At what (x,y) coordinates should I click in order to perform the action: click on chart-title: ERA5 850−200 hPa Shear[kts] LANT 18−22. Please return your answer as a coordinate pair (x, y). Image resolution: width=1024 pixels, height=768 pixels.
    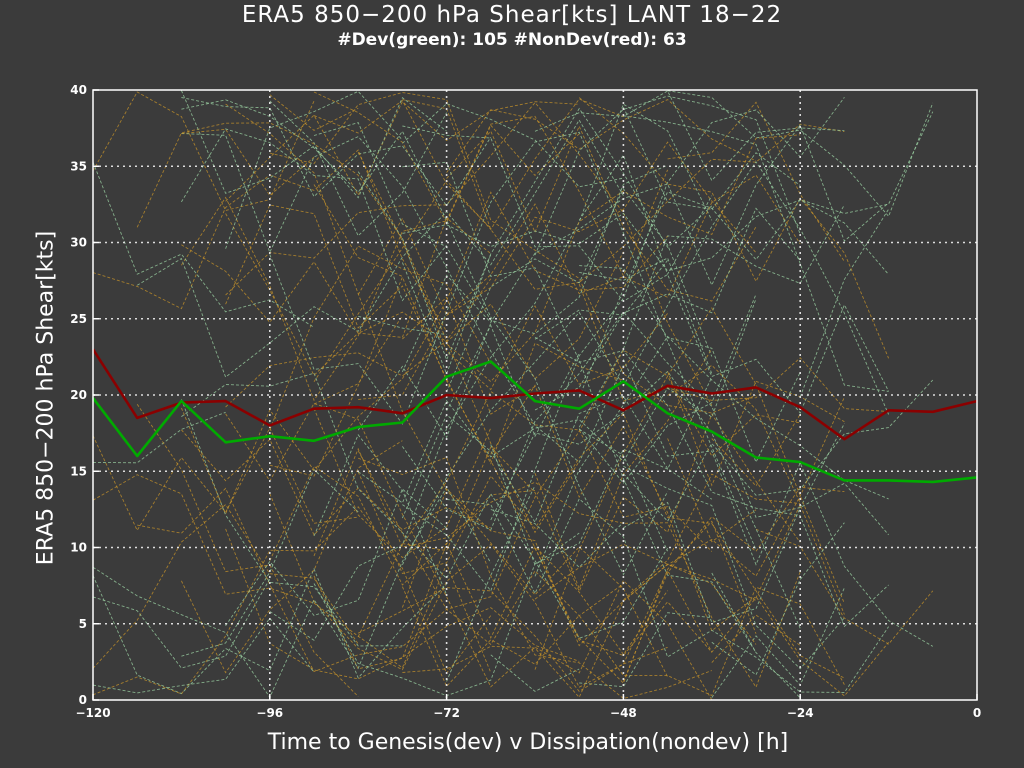
    Looking at the image, I should click on (512, 15).